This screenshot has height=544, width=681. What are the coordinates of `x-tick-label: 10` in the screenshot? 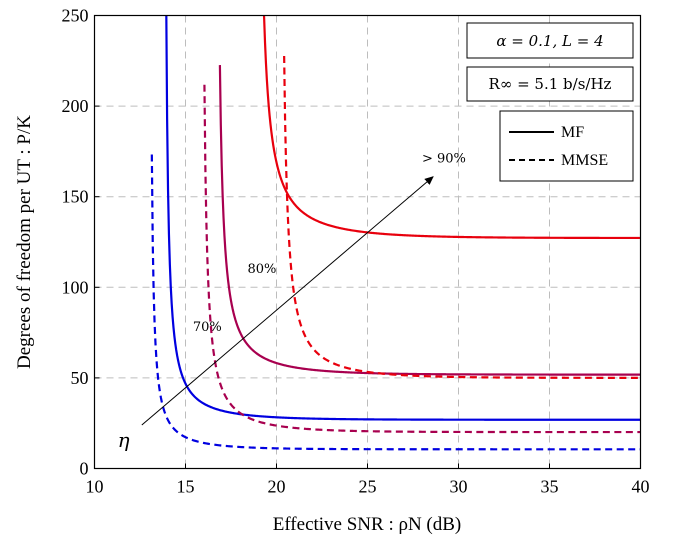 It's located at (95, 487).